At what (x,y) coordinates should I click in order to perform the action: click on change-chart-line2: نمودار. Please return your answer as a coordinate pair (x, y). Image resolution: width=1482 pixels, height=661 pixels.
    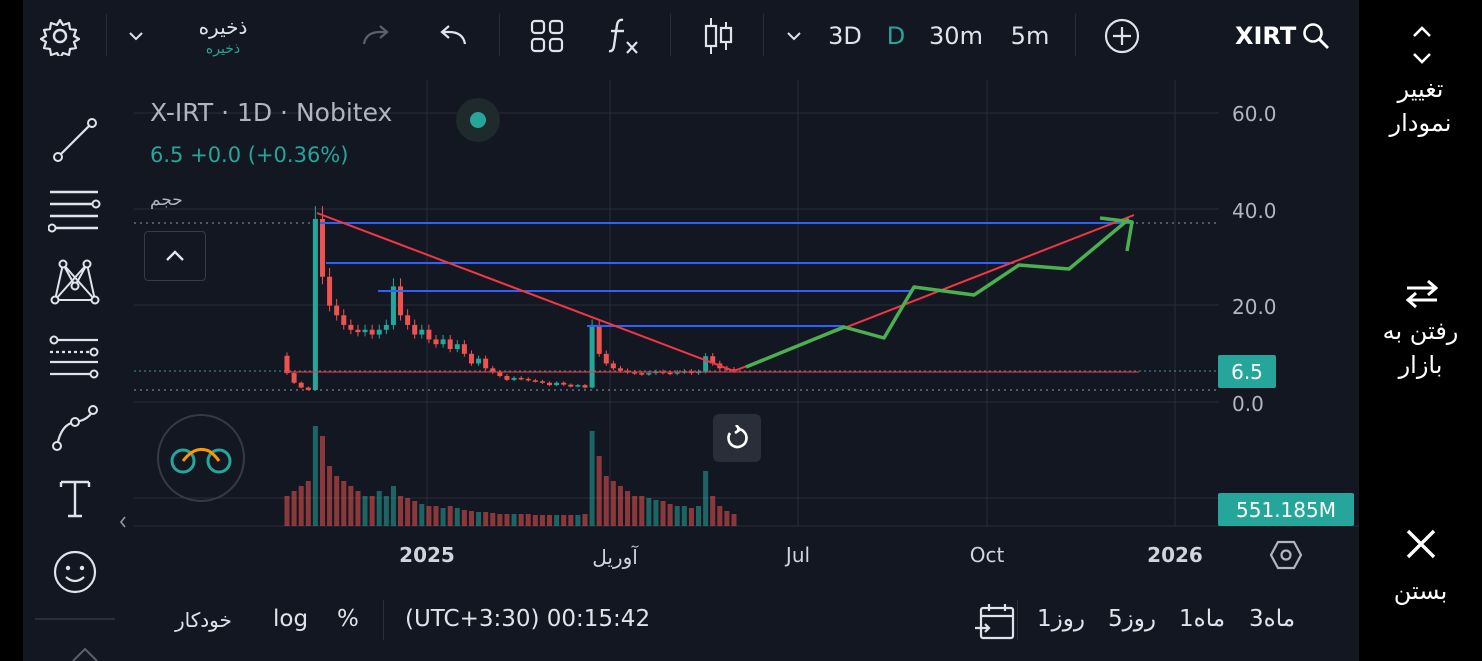
    Looking at the image, I should click on (1420, 123).